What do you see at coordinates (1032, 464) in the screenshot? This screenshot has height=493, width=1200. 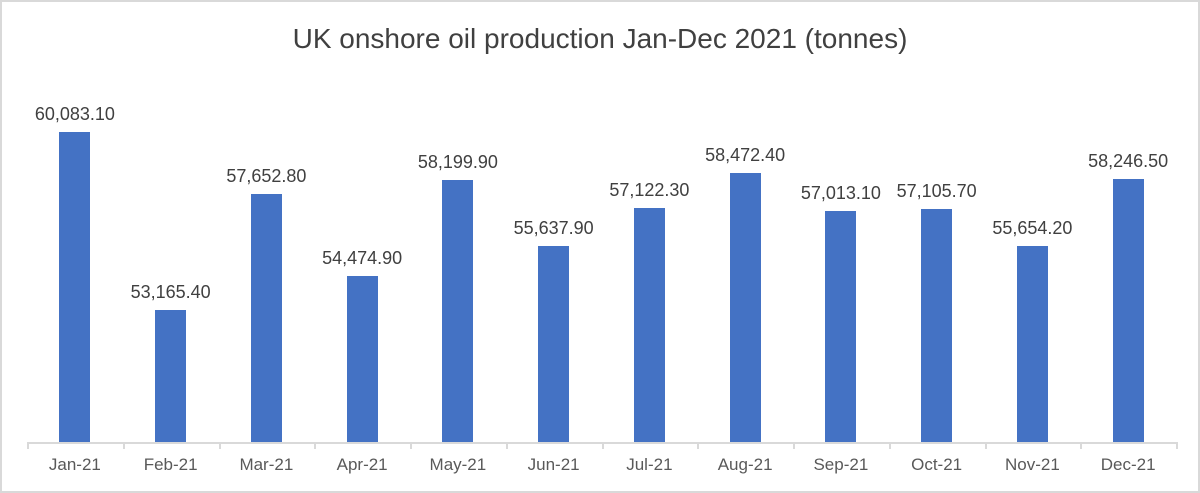 I see `x-axis-label-Nov-21: Nov-21` at bounding box center [1032, 464].